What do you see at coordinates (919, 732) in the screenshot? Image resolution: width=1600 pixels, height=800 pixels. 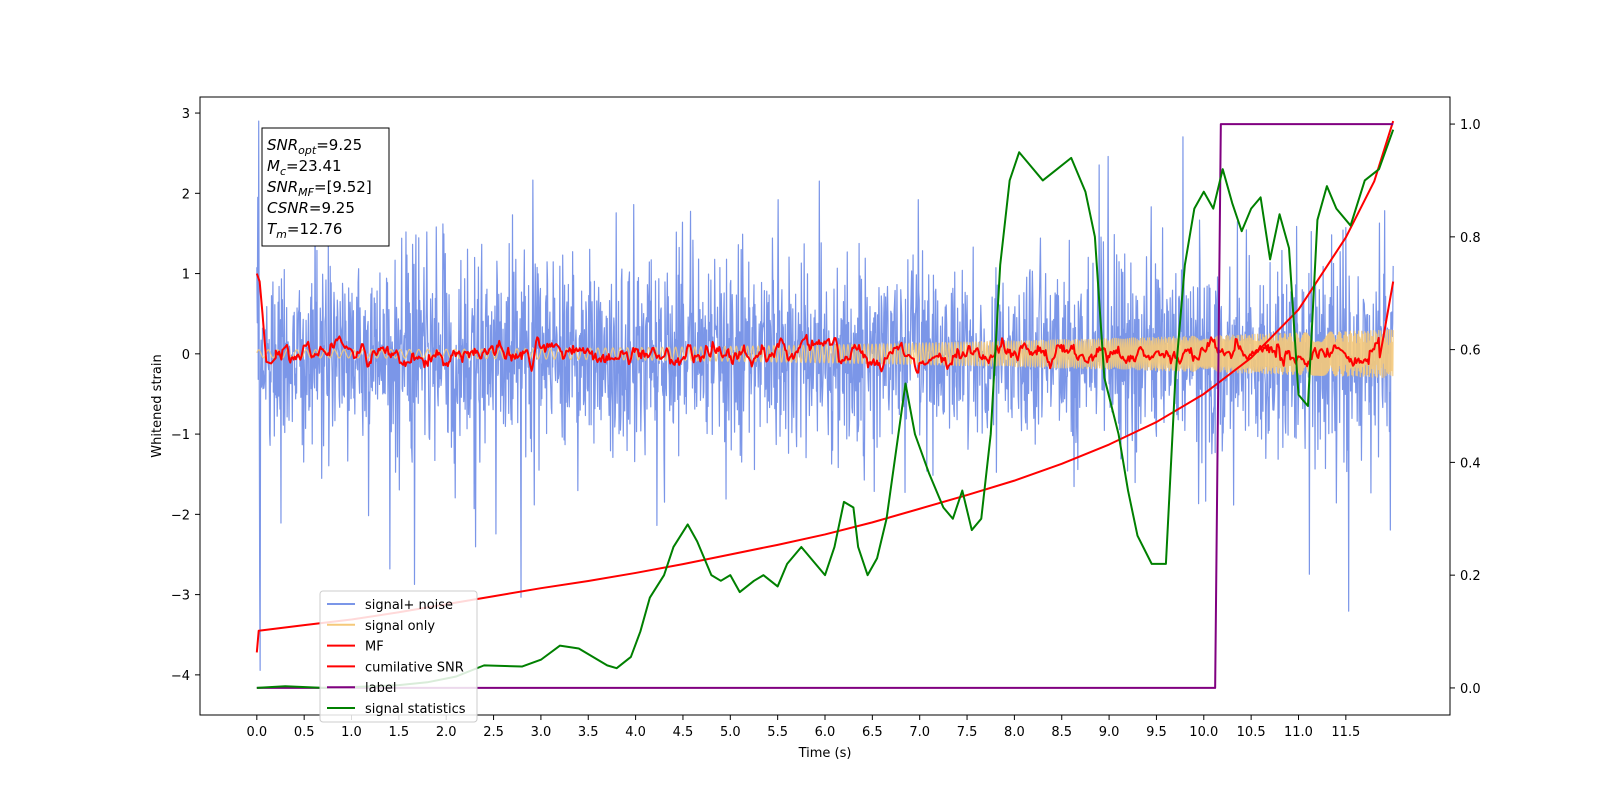 I see `x-tick-label: 7.0` at bounding box center [919, 732].